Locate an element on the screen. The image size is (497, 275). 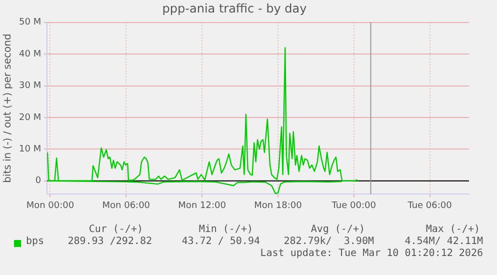
chart-title: ppp-ania traffic - by day is located at coordinates (234, 8).